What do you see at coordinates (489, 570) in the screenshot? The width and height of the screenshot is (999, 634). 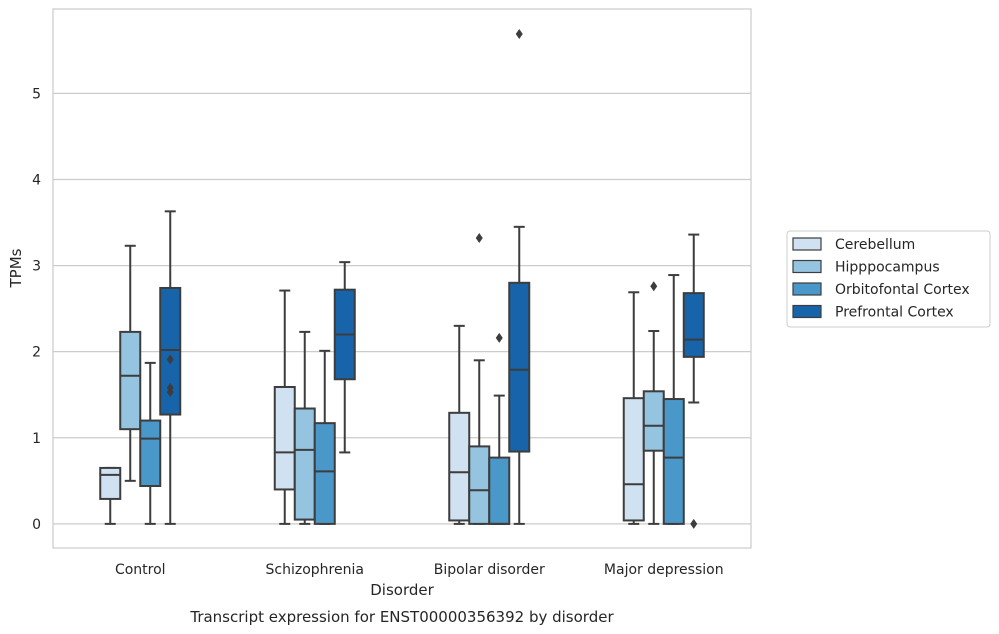 I see `x-tick-label-2: Bipolar disorder` at bounding box center [489, 570].